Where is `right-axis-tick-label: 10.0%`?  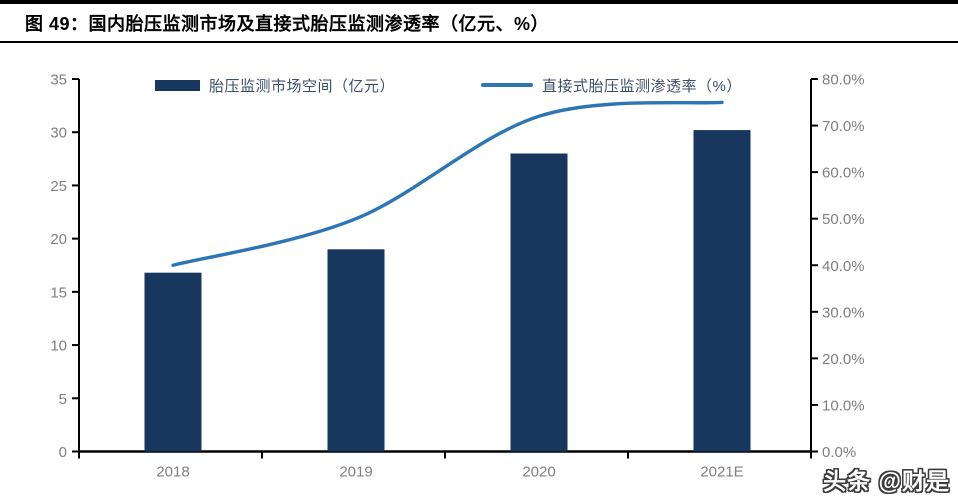 right-axis-tick-label: 10.0% is located at coordinates (843, 405).